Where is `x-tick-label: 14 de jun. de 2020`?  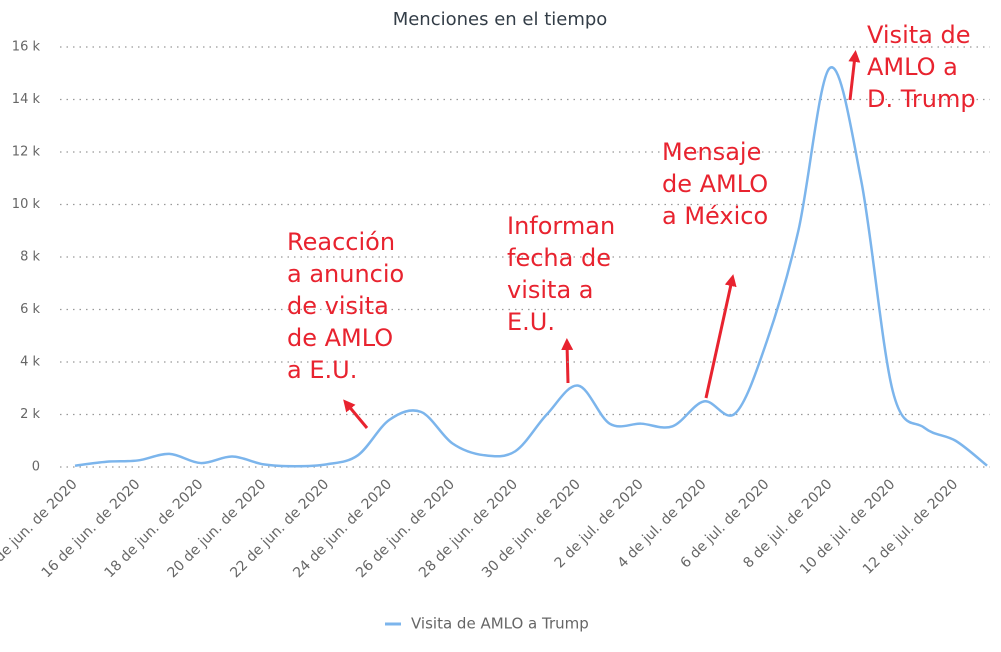
x-tick-label: 14 de jun. de 2020 is located at coordinates (40, 528).